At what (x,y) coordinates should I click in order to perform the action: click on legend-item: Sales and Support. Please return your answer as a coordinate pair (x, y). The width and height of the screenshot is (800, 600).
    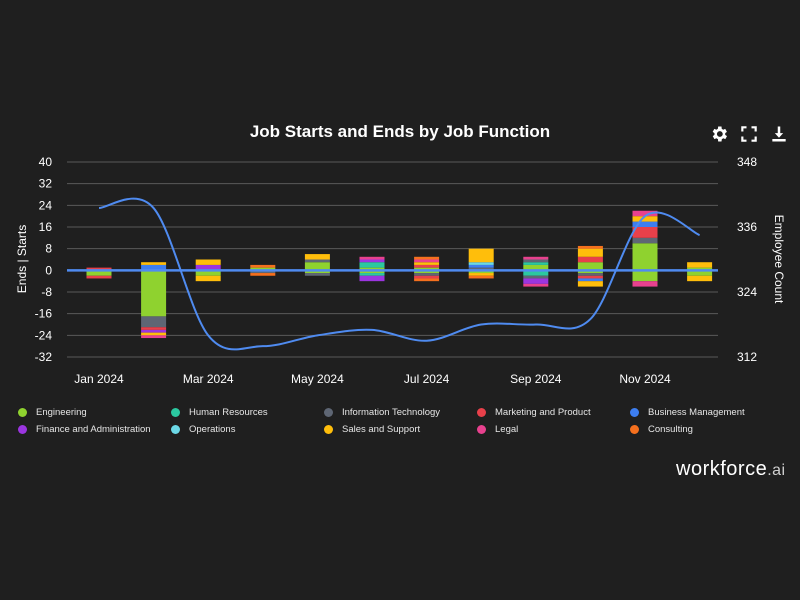
    Looking at the image, I should click on (400, 429).